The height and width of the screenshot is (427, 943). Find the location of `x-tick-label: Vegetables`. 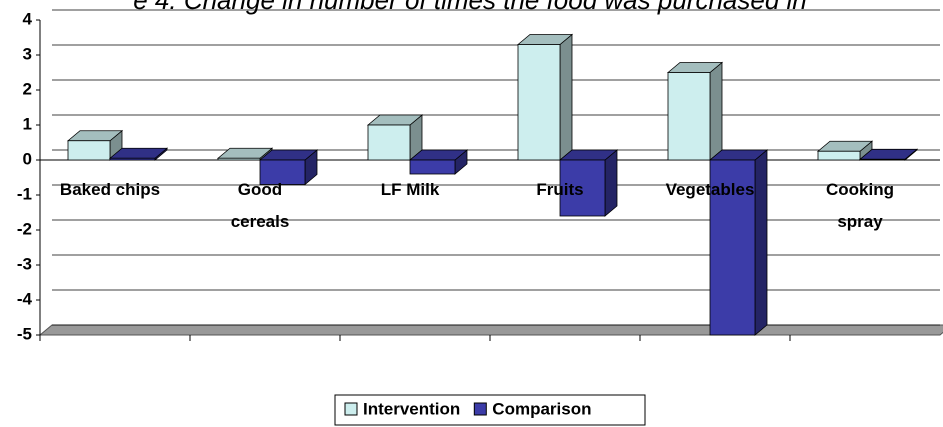

x-tick-label: Vegetables is located at coordinates (710, 189).